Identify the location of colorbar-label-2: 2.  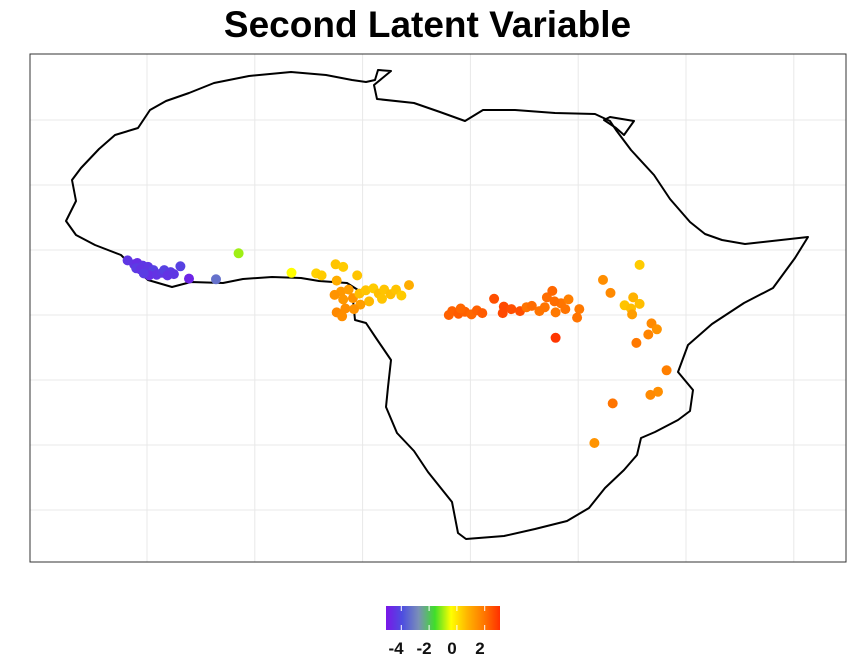
(479, 648).